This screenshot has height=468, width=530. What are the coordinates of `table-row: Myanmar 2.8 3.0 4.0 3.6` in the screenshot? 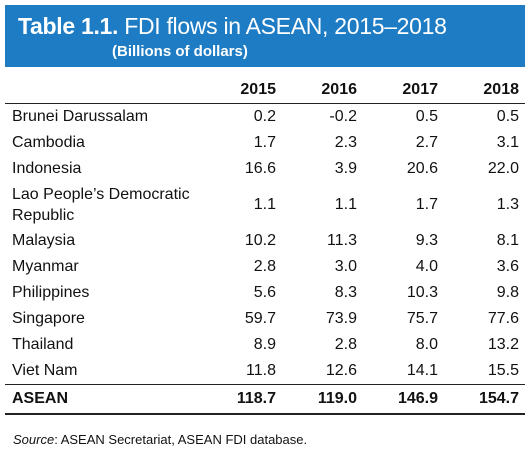 It's located at (265, 267).